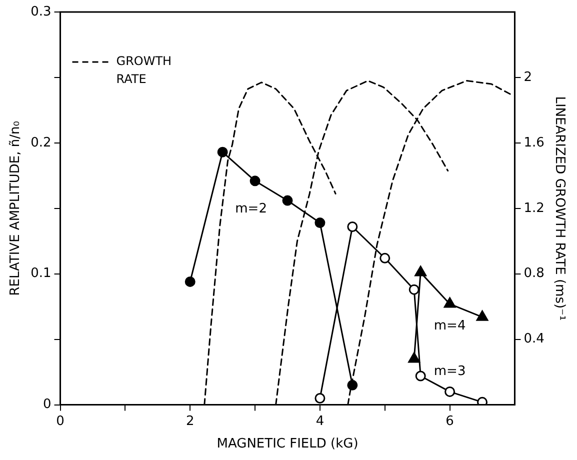 The height and width of the screenshot is (460, 577). What do you see at coordinates (559, 208) in the screenshot?
I see `y2-axis-title: LINEARIZED GROWTH RATE (ms)⁻¹` at bounding box center [559, 208].